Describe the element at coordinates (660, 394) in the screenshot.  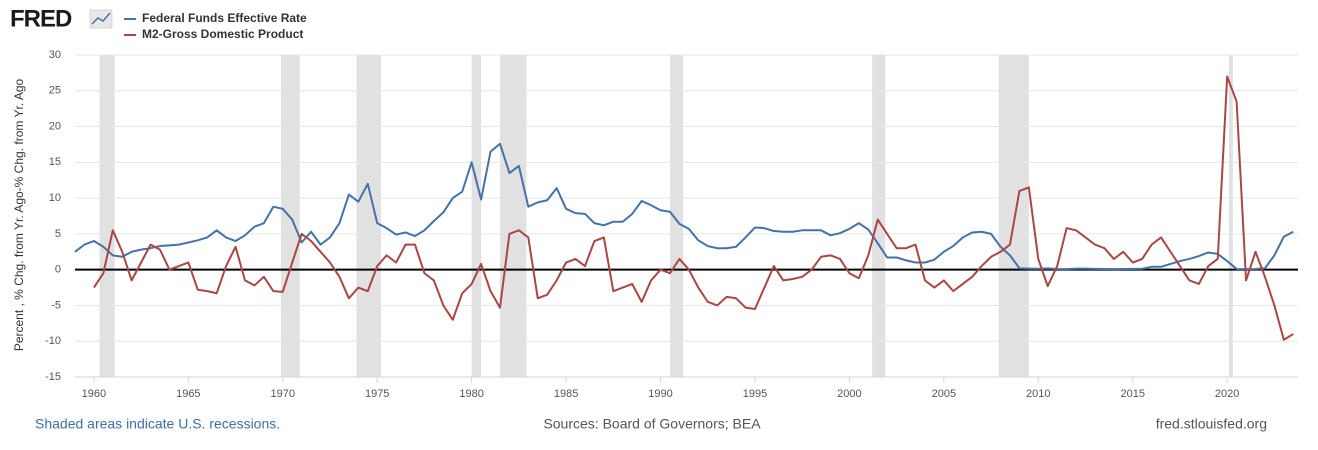
I see `x-tick-label: 1990` at that location.